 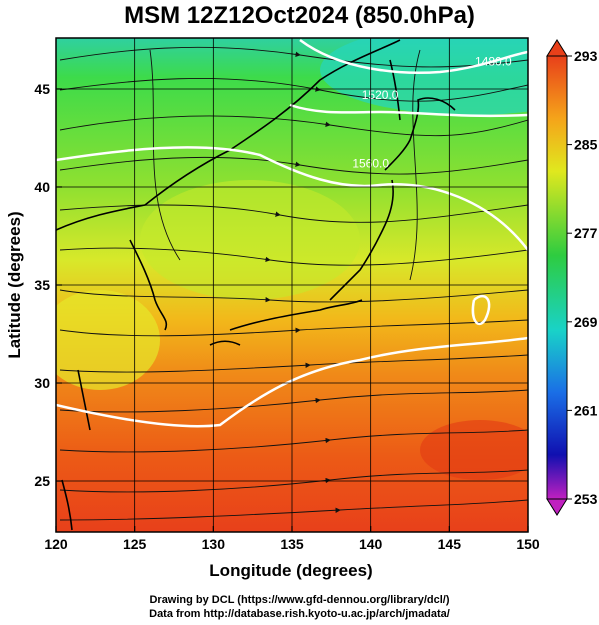 I want to click on x-tick-label: 145, so click(x=450, y=544).